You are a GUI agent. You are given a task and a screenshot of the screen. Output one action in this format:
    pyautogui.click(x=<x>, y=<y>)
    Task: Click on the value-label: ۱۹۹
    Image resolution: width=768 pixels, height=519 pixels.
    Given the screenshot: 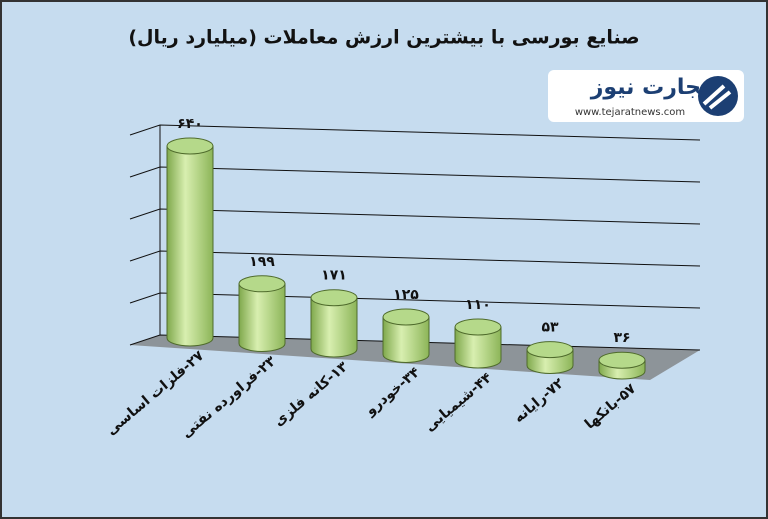 What is the action you would take?
    pyautogui.click(x=262, y=262)
    